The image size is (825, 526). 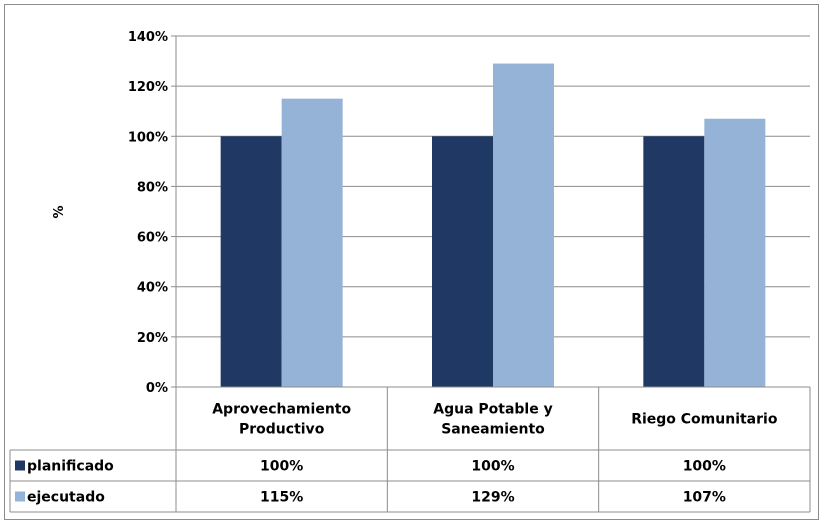 What do you see at coordinates (282, 430) in the screenshot?
I see `x-category-label: Productivo` at bounding box center [282, 430].